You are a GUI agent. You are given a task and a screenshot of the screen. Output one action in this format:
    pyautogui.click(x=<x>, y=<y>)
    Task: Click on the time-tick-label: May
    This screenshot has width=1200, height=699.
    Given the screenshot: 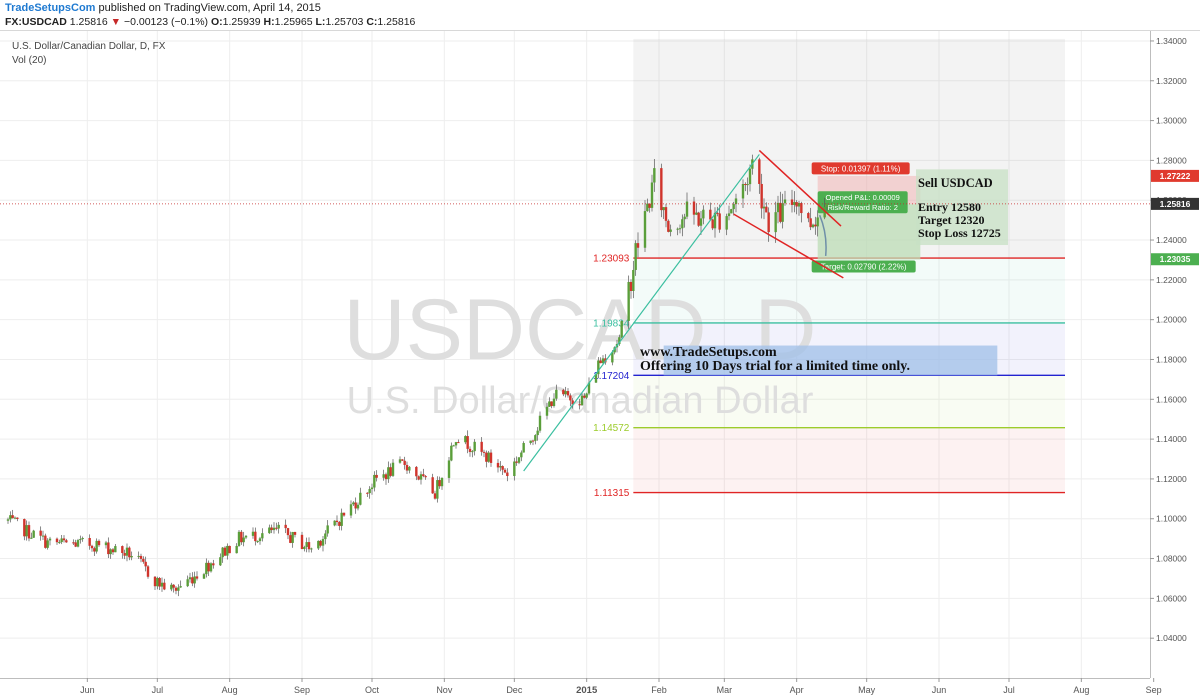 What is the action you would take?
    pyautogui.click(x=867, y=690)
    